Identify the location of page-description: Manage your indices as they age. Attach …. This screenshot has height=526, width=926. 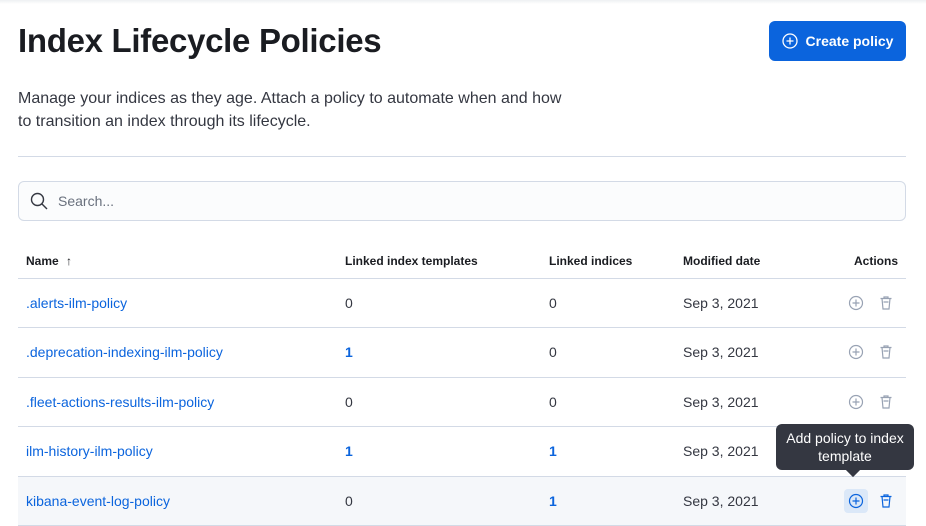
(290, 110).